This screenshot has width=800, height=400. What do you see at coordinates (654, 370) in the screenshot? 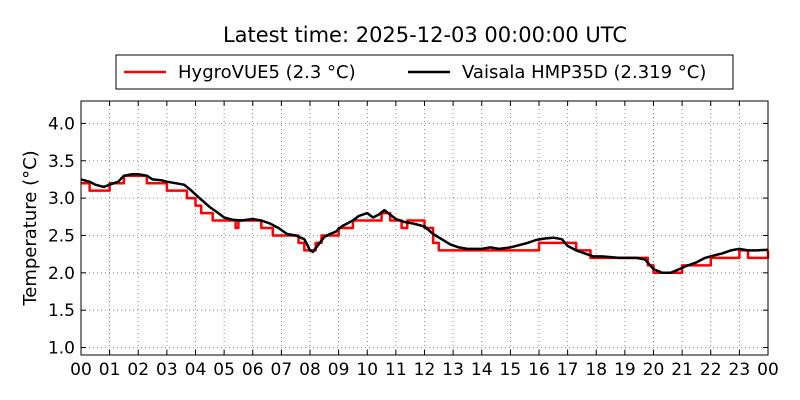
I see `x-tick-label: 20` at bounding box center [654, 370].